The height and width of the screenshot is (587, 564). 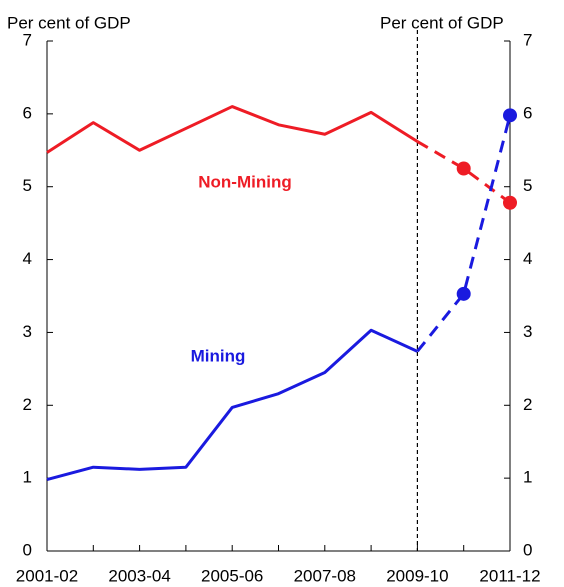 What do you see at coordinates (527, 549) in the screenshot?
I see `y-tick-label-right: 0` at bounding box center [527, 549].